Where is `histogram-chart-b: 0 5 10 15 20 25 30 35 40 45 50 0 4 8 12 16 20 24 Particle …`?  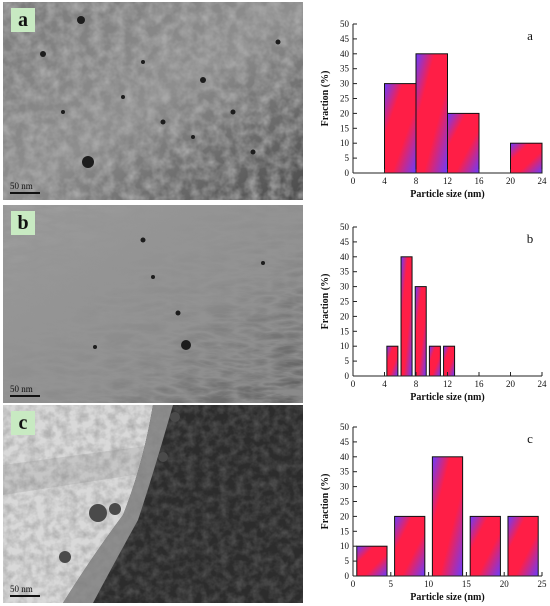
histogram-chart-b: 0 5 10 15 20 25 30 35 40 45 50 0 4 8 12 16 20 24 Particle … is located at coordinates (434, 312).